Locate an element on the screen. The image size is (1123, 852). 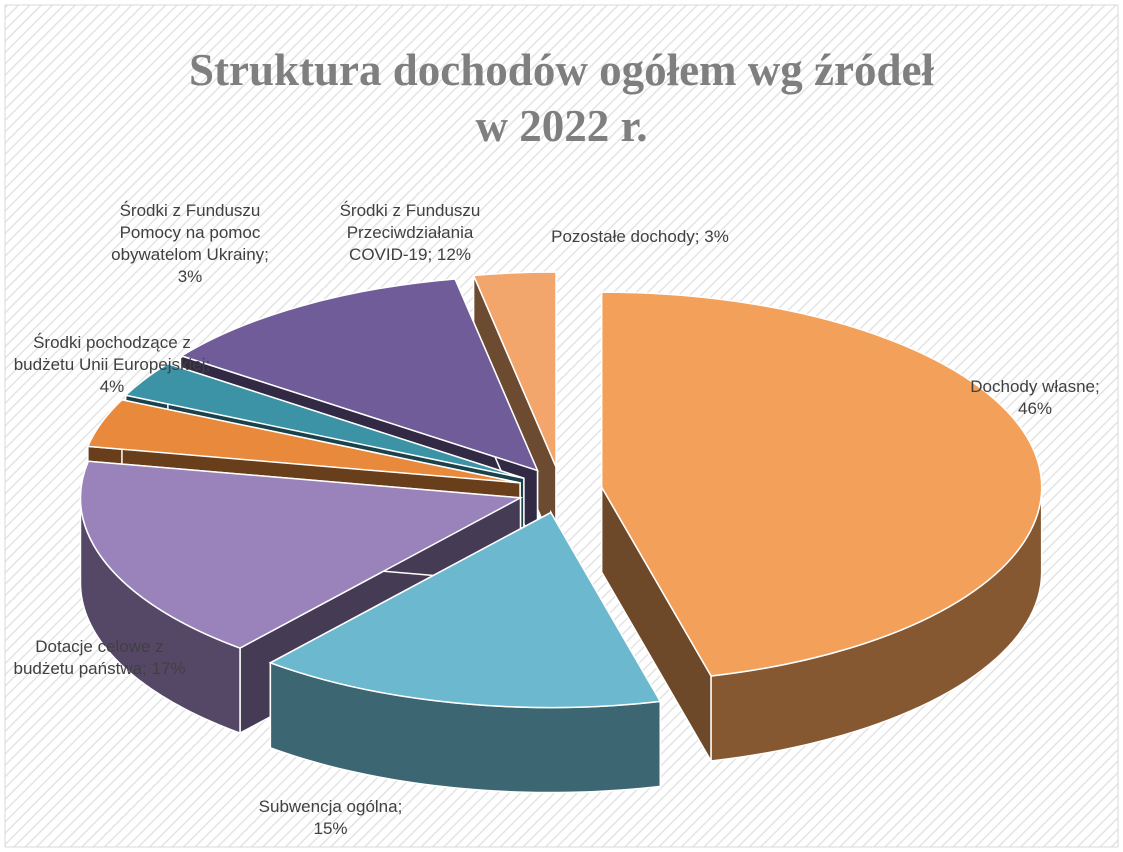
label-category: Subwencja ogólna; is located at coordinates (330, 806).